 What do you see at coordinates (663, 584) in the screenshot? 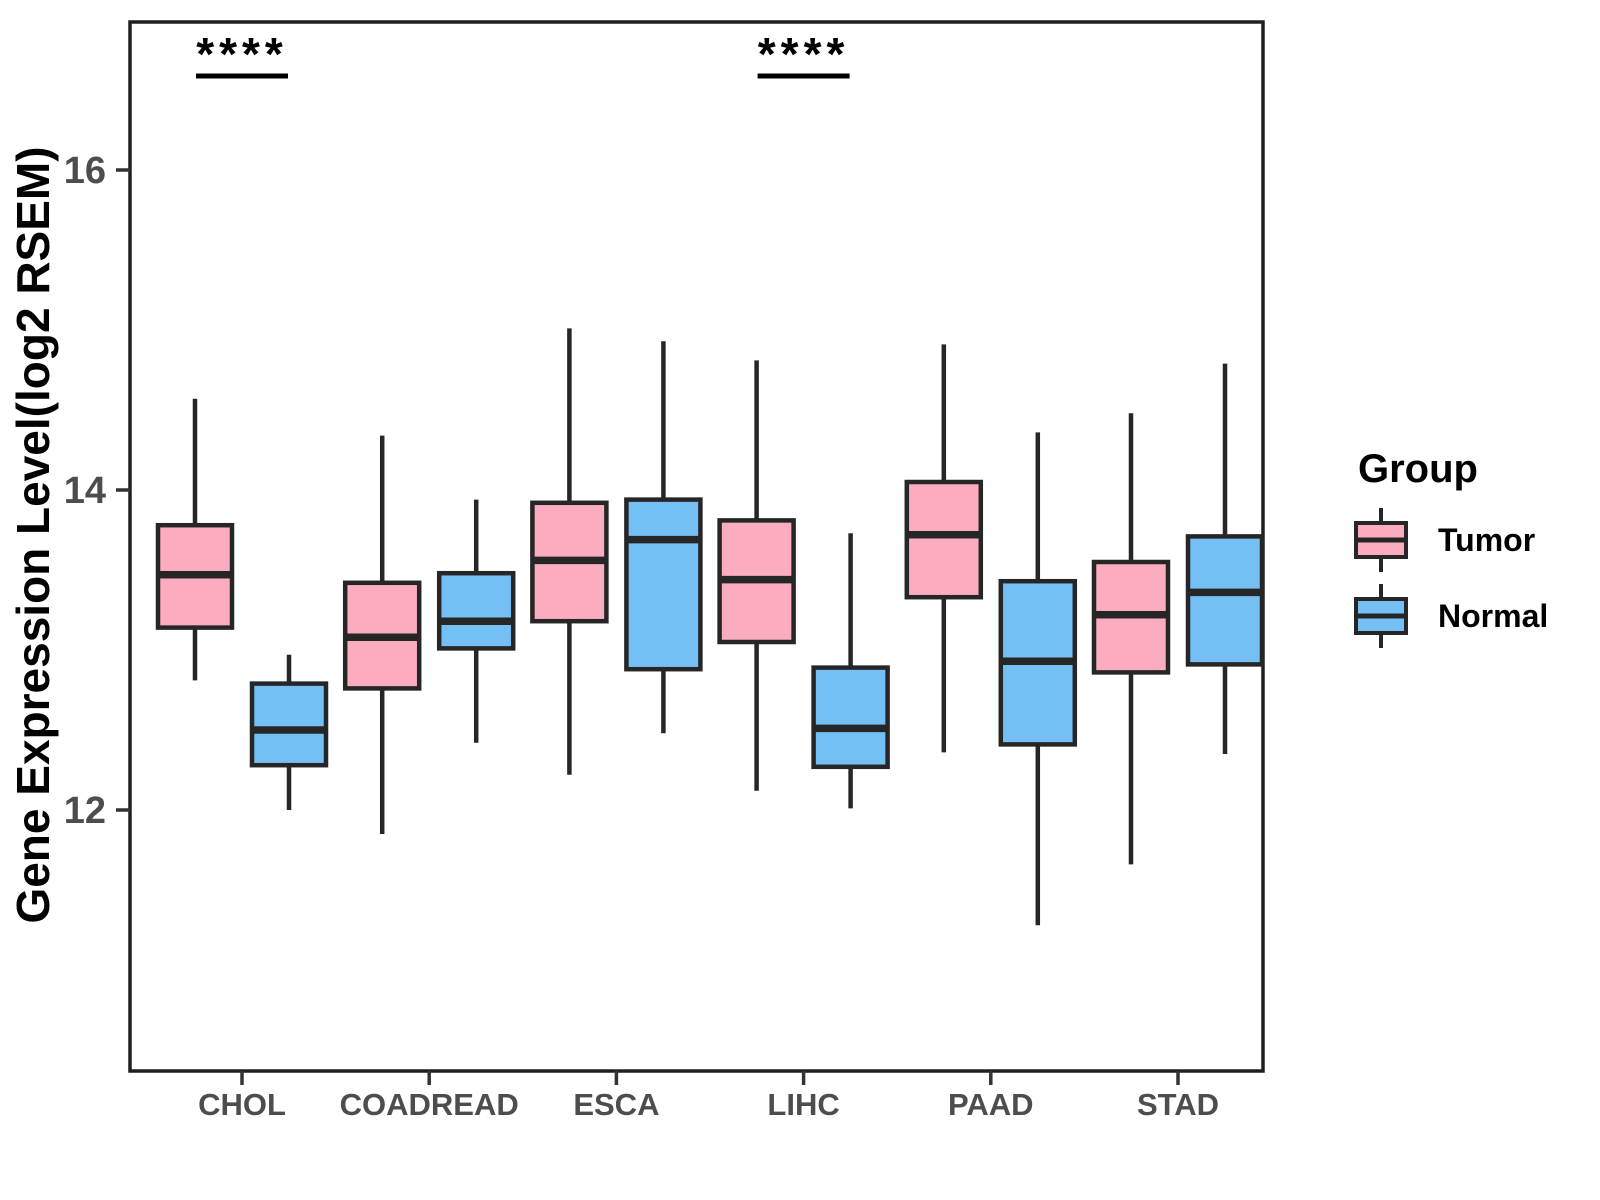
I see `box-ESCA-Normal` at bounding box center [663, 584].